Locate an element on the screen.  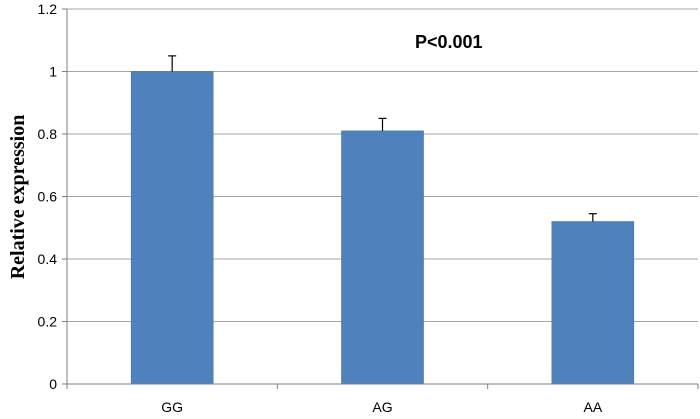
y-tick-labels: 0 0.2 0.4 0.6 0.8 1 1.2 is located at coordinates (48, 196).